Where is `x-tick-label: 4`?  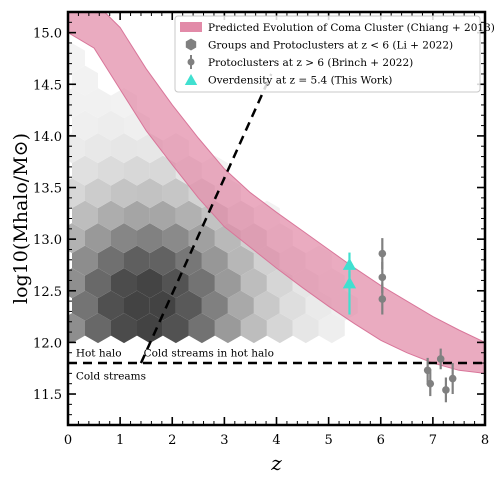 x-tick-label: 4 is located at coordinates (276, 440).